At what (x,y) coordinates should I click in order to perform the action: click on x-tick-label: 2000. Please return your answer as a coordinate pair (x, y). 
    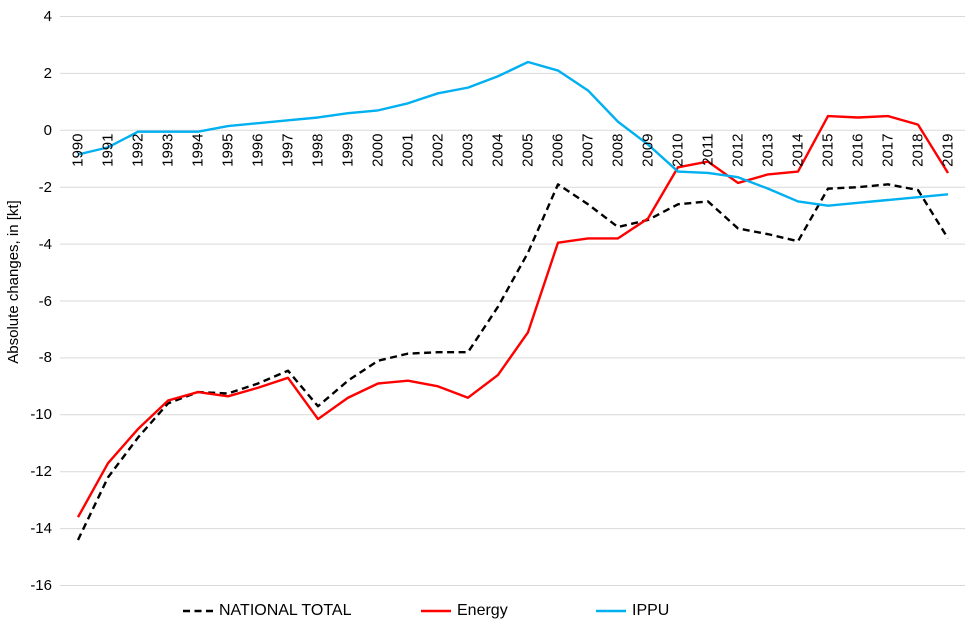
    Looking at the image, I should click on (378, 150).